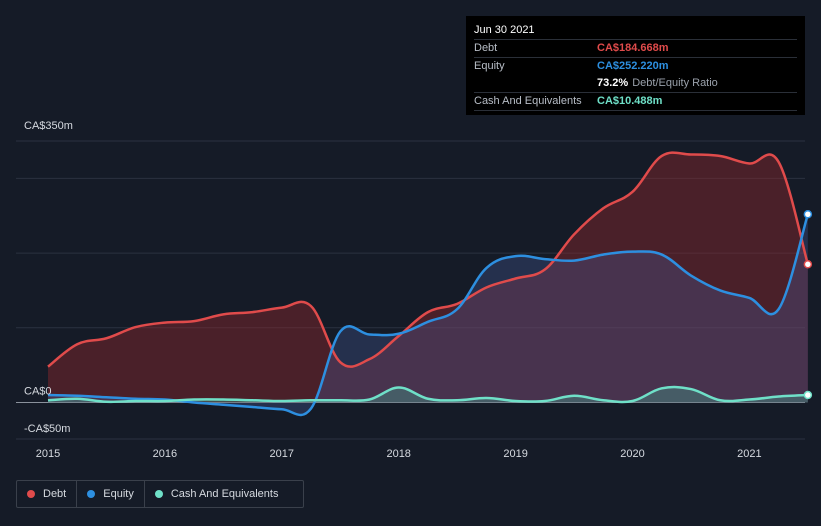 The image size is (821, 526). I want to click on tooltip-ratio-label: Debt/Equity Ratio, so click(675, 83).